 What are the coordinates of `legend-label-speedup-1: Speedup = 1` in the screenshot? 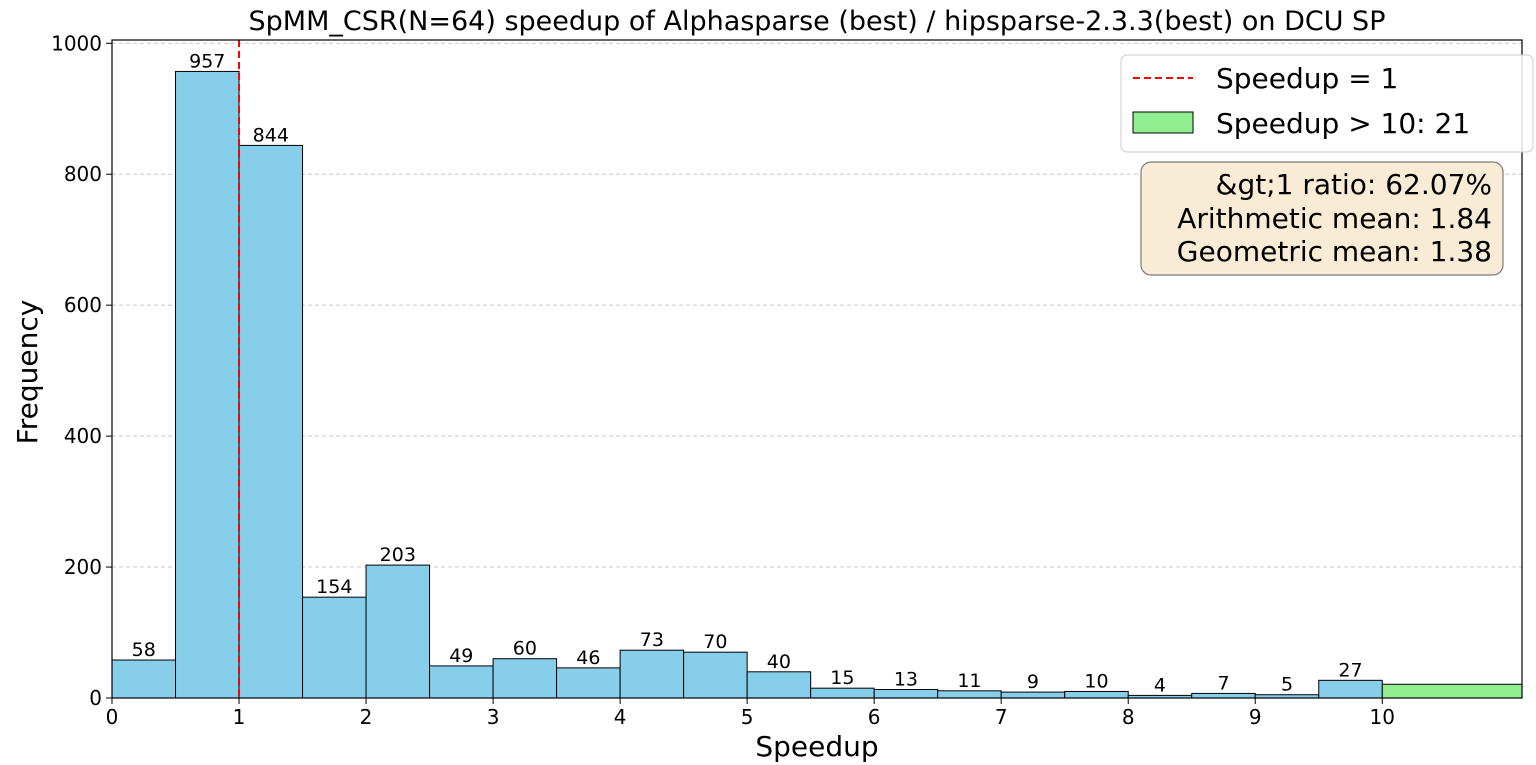 It's located at (1307, 78).